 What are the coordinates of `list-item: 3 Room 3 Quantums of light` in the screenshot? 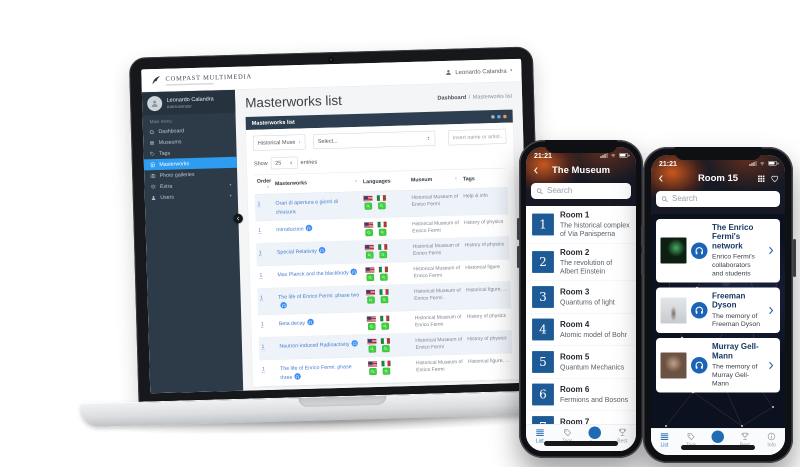 It's located at (581, 297).